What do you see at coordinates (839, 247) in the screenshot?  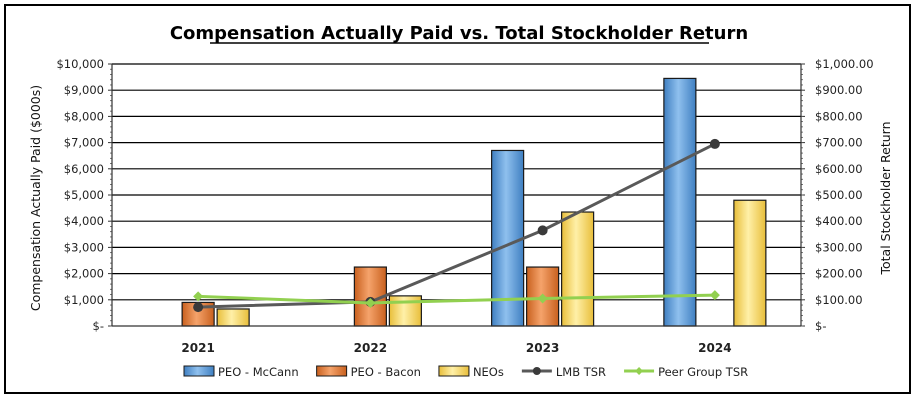 I see `y2-tick-label: $300.00` at bounding box center [839, 247].